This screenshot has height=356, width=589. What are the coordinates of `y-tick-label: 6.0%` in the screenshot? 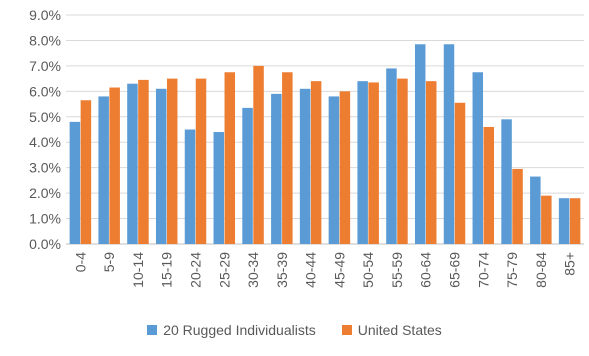 It's located at (45, 91).